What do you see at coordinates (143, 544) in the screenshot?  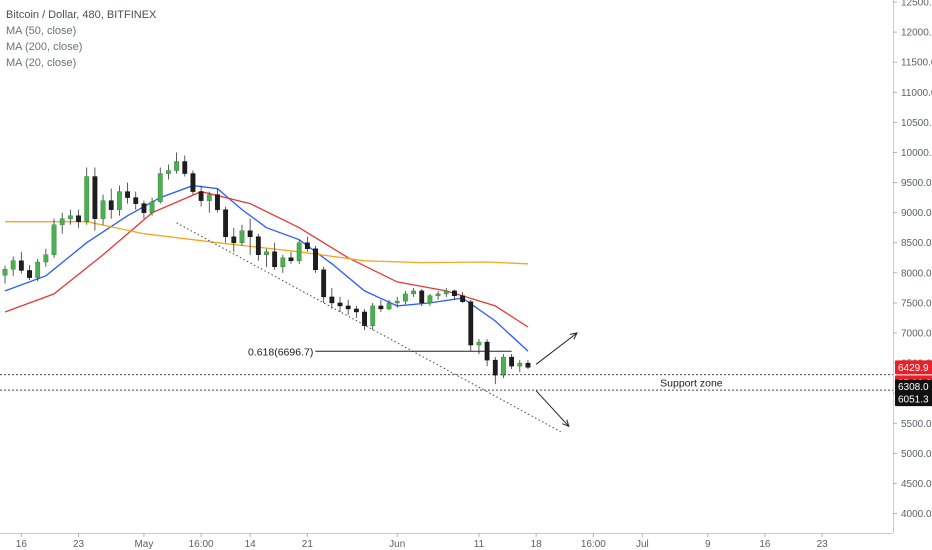 I see `time-tick-label: May` at bounding box center [143, 544].